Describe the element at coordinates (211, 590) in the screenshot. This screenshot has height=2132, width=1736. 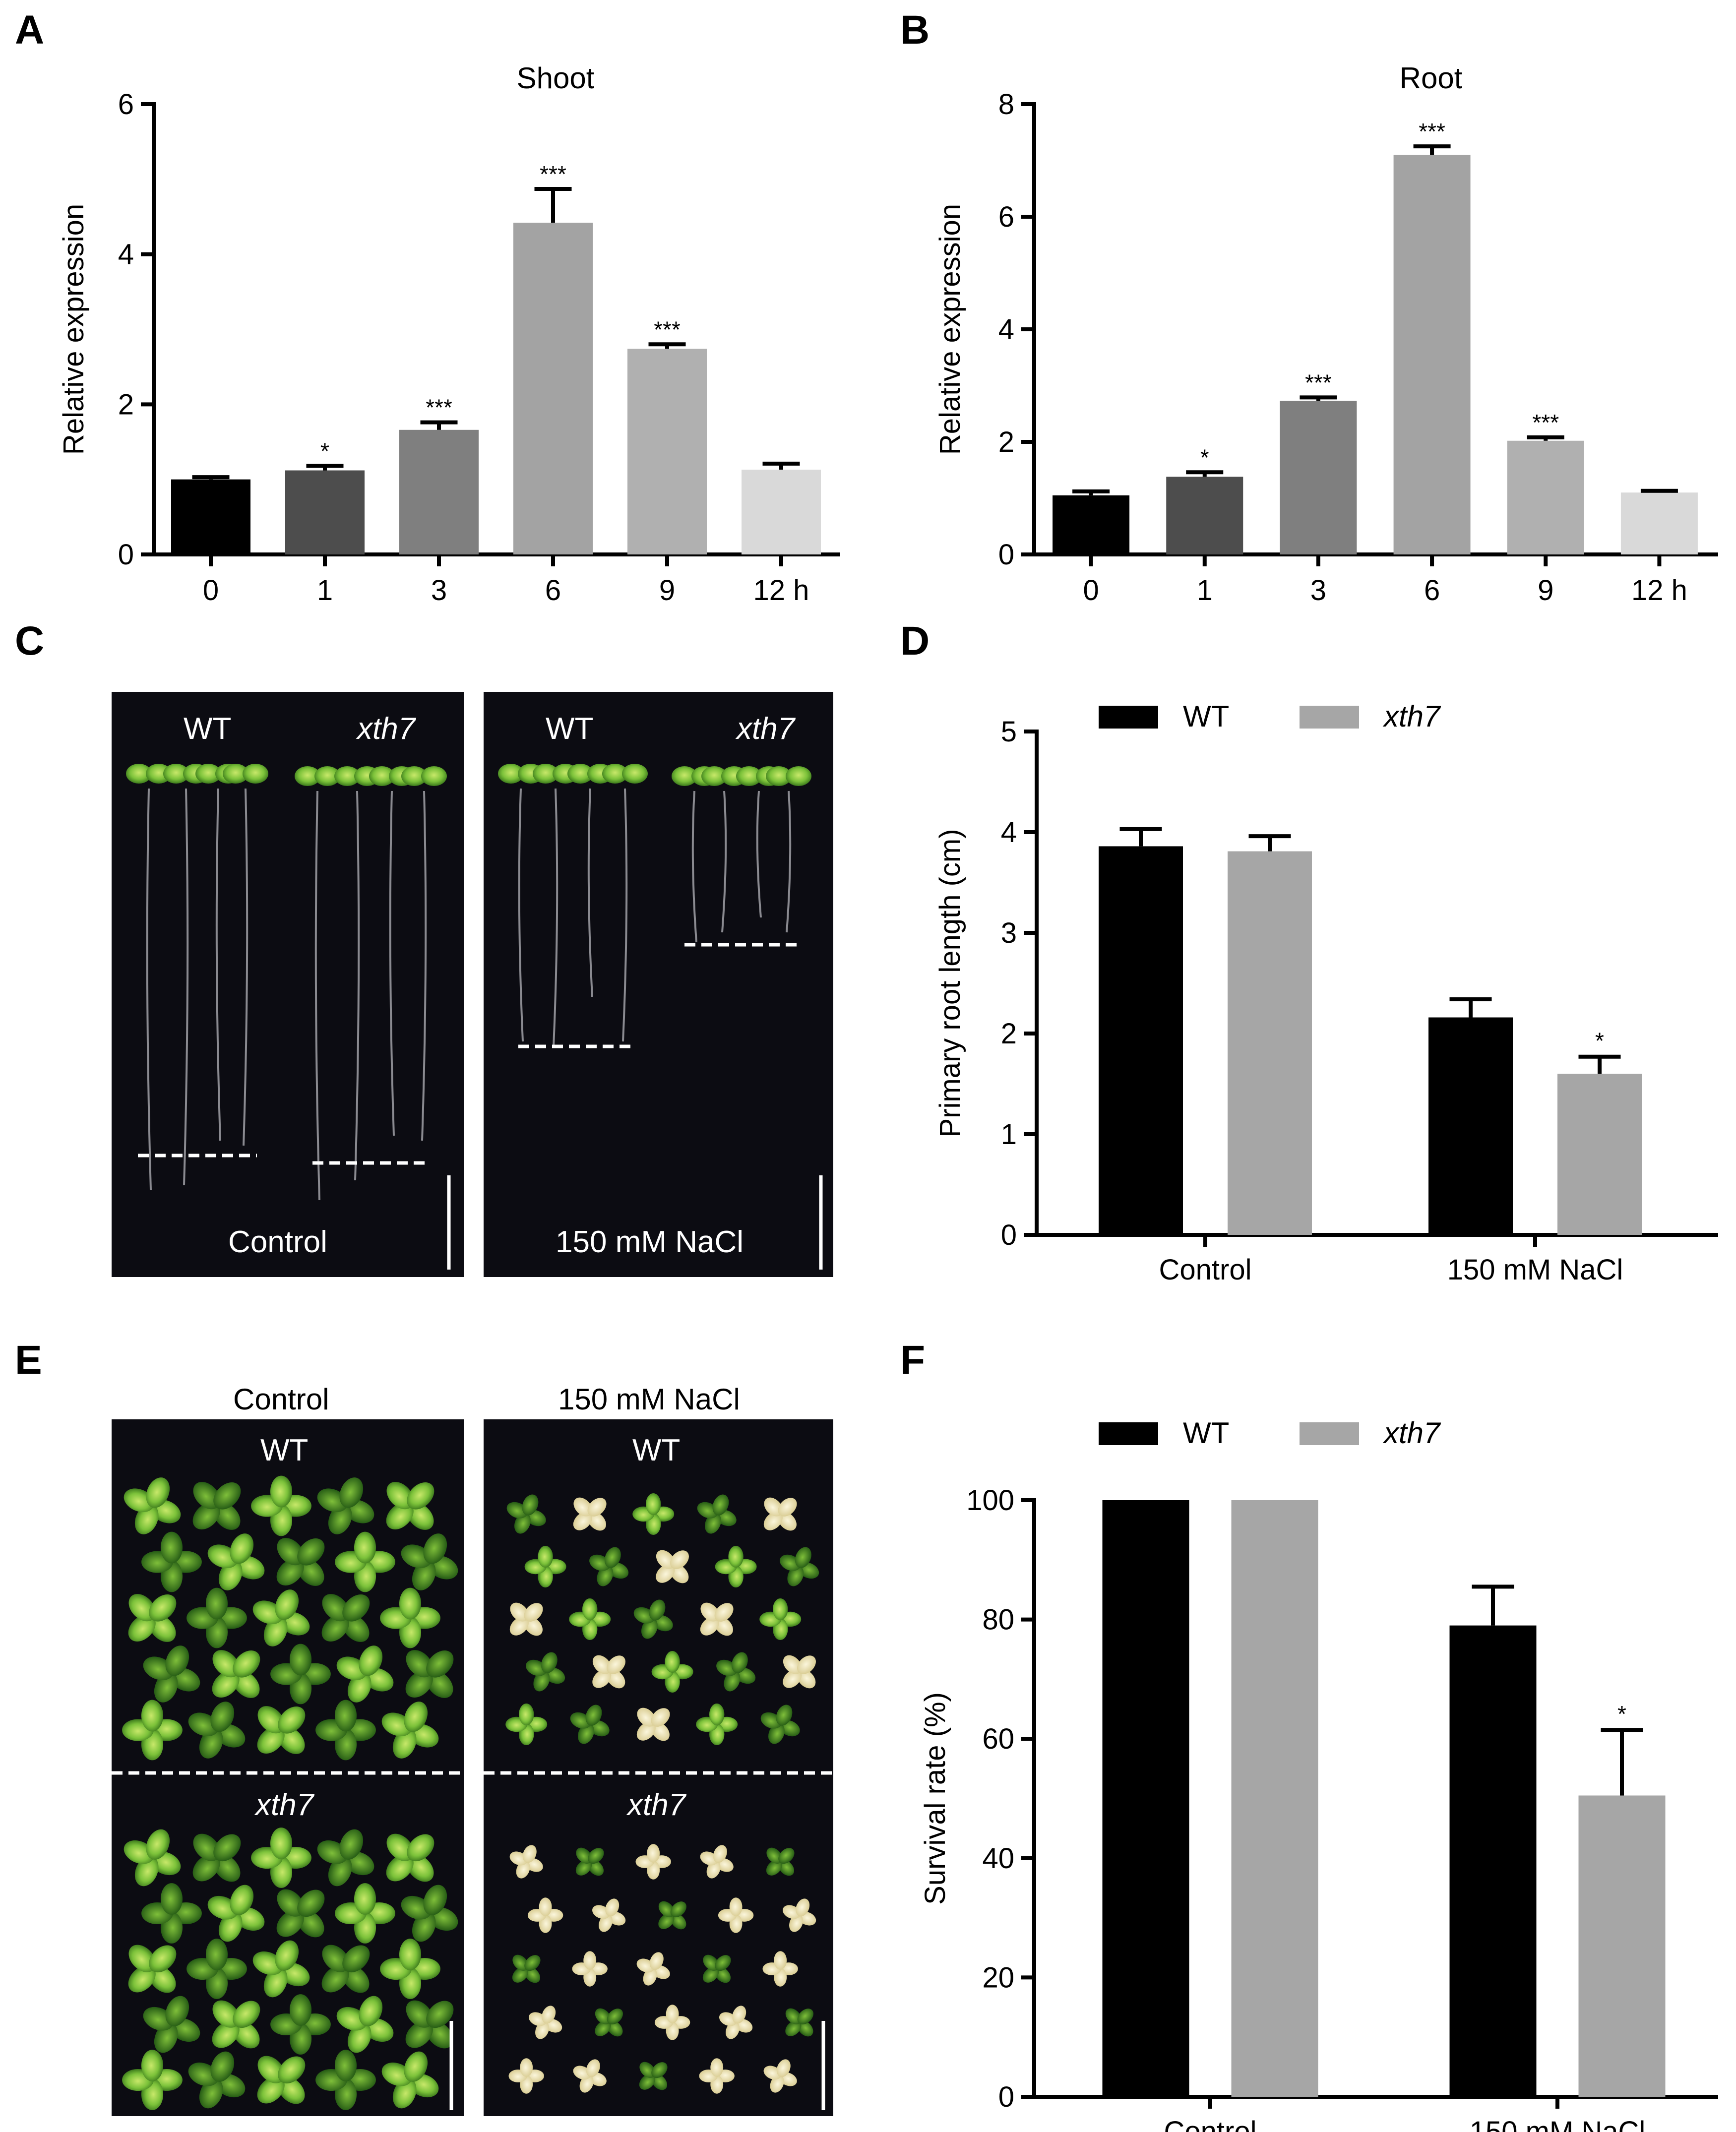
I see `x-tick-label: 0` at that location.